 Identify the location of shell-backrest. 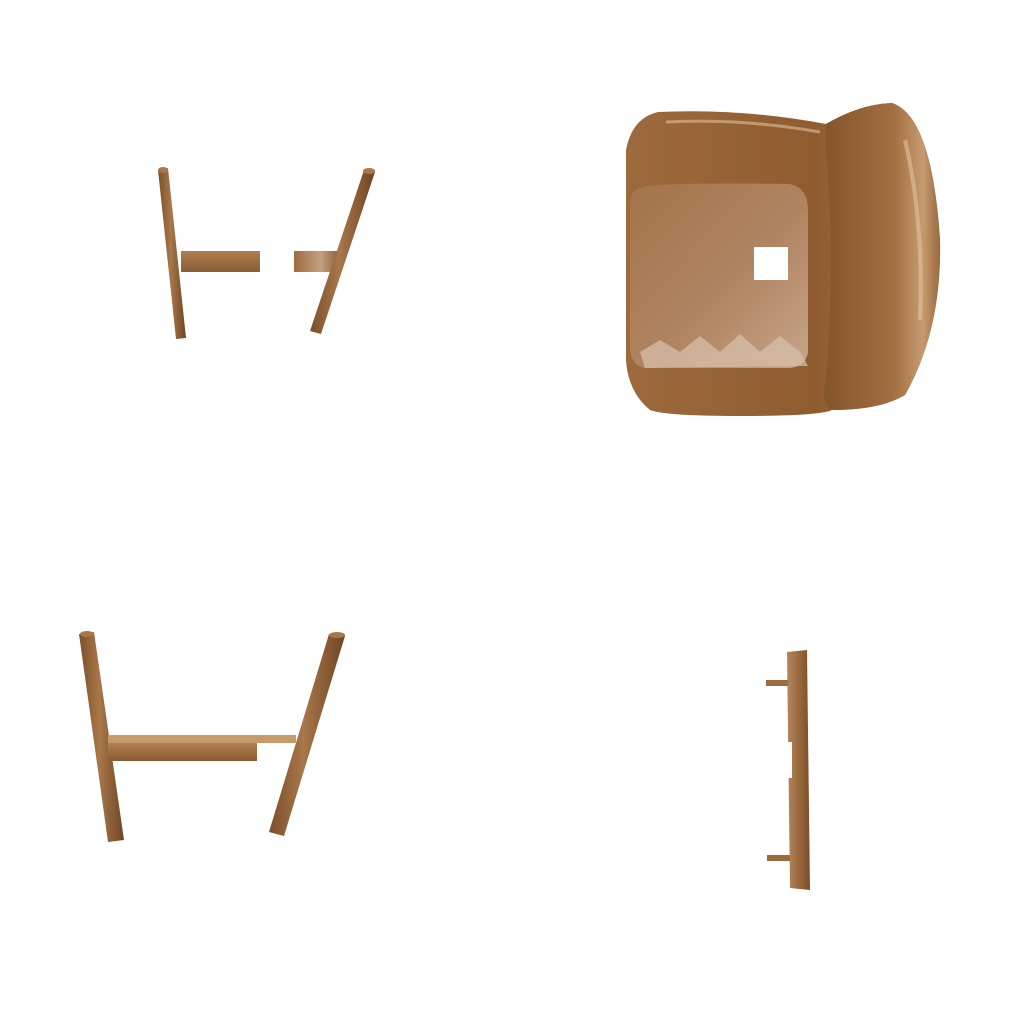
(882, 256).